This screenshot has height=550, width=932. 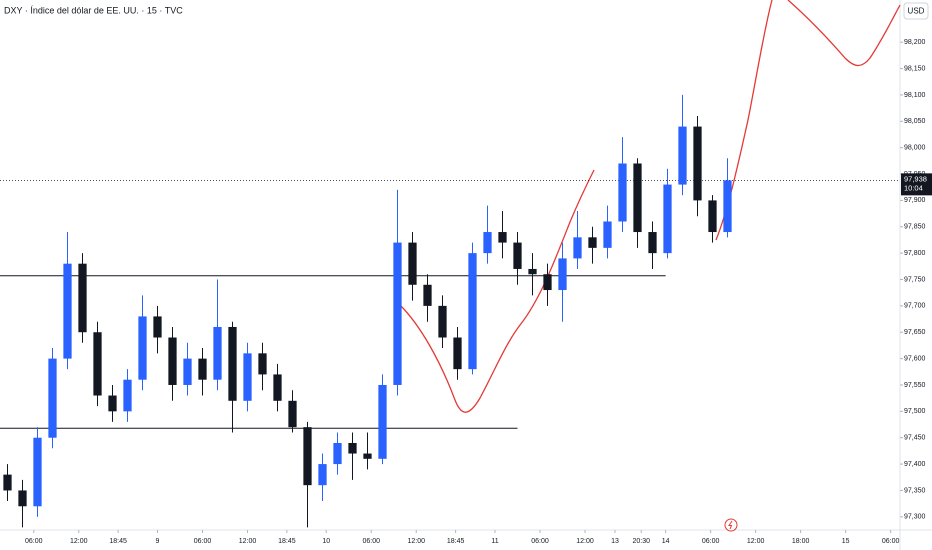 What do you see at coordinates (730, 525) in the screenshot?
I see `event-icon-bolt` at bounding box center [730, 525].